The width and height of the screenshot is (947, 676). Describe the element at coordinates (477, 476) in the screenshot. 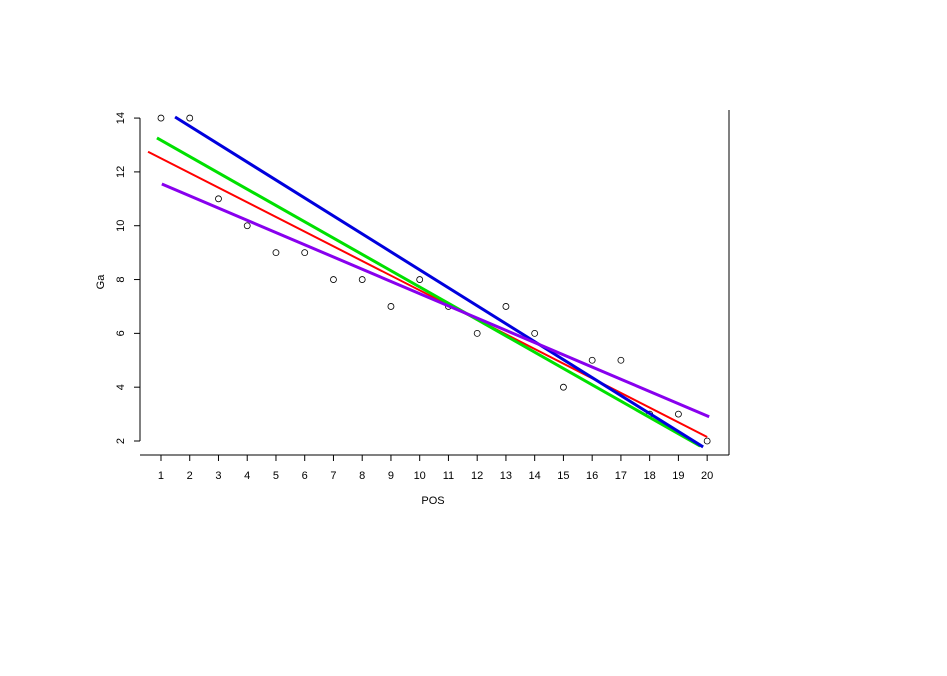

I see `x-tick-label: 12` at that location.